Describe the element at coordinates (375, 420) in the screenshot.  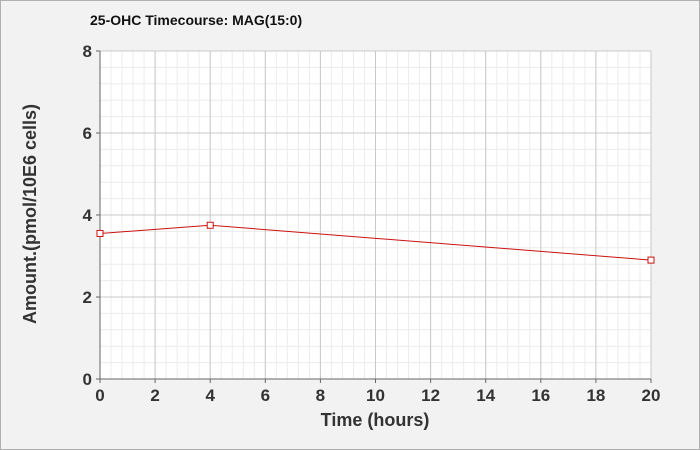
I see `x-axis-label: Time (hours)` at that location.